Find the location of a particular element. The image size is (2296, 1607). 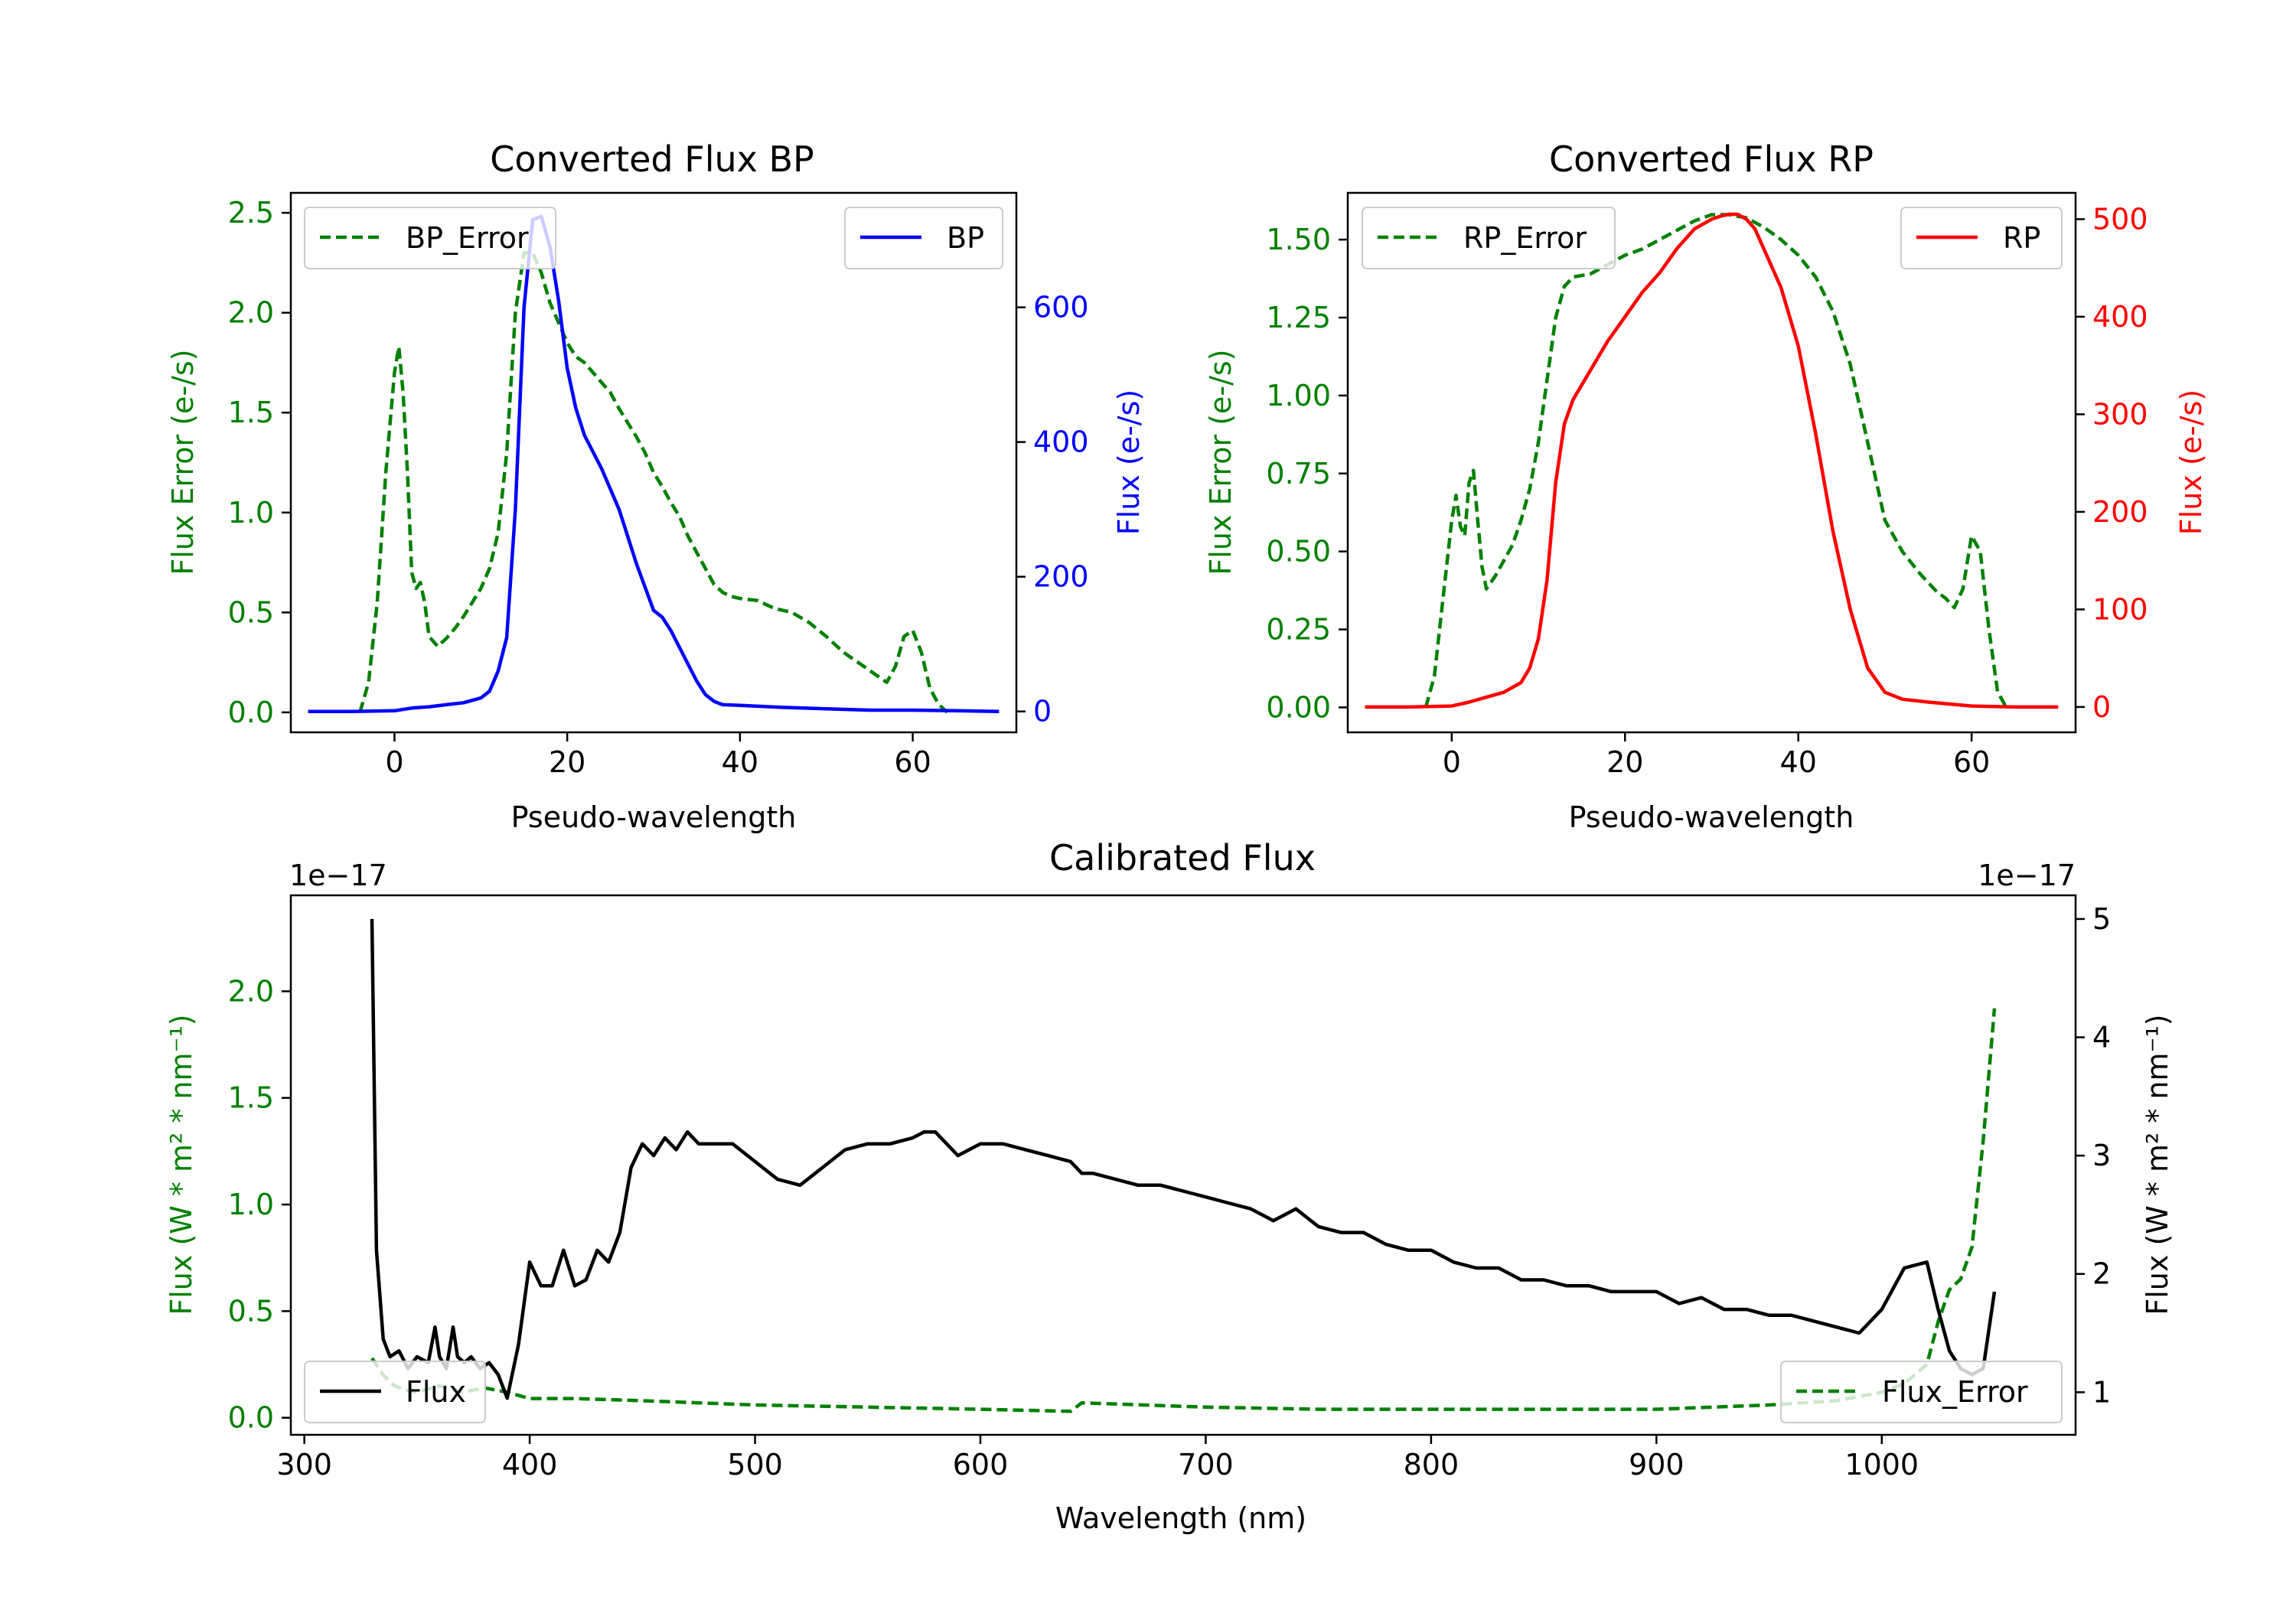

rp-left-tick-label: 1.50 is located at coordinates (1298, 239).